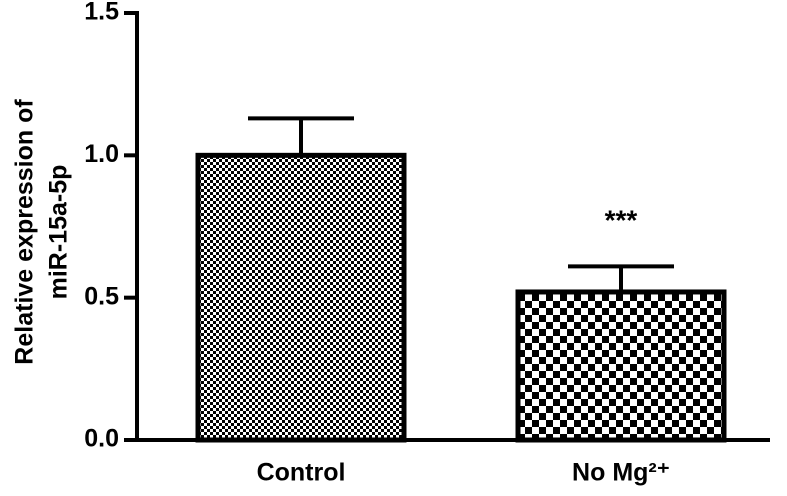 The width and height of the screenshot is (787, 496). I want to click on x-tick-label: No Mg²⁺, so click(621, 473).